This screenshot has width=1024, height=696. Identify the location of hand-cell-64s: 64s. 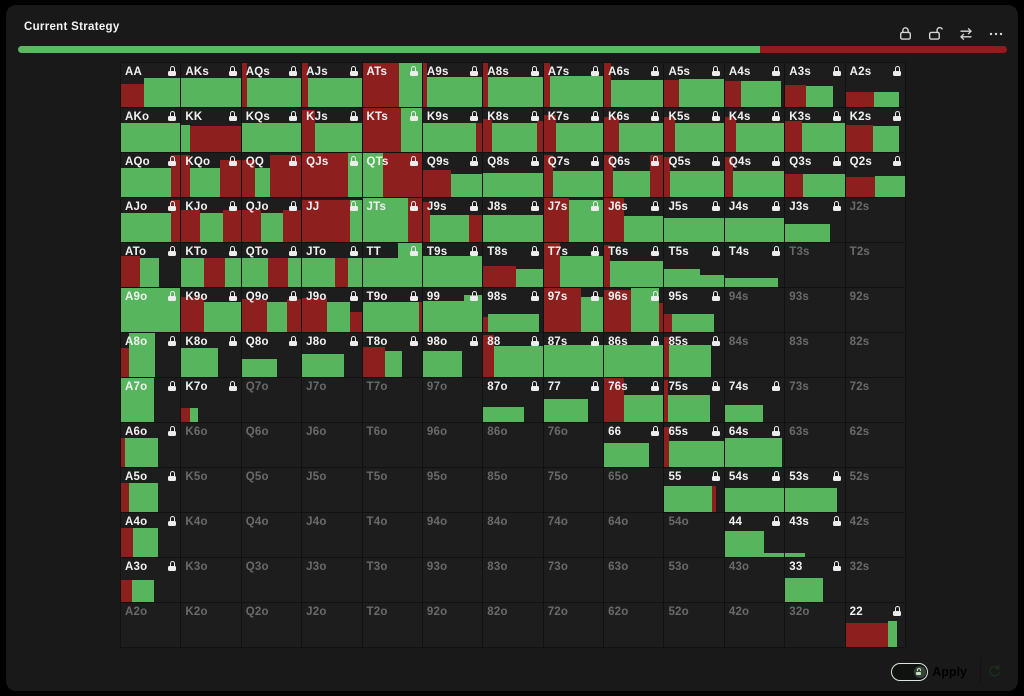
(755, 445).